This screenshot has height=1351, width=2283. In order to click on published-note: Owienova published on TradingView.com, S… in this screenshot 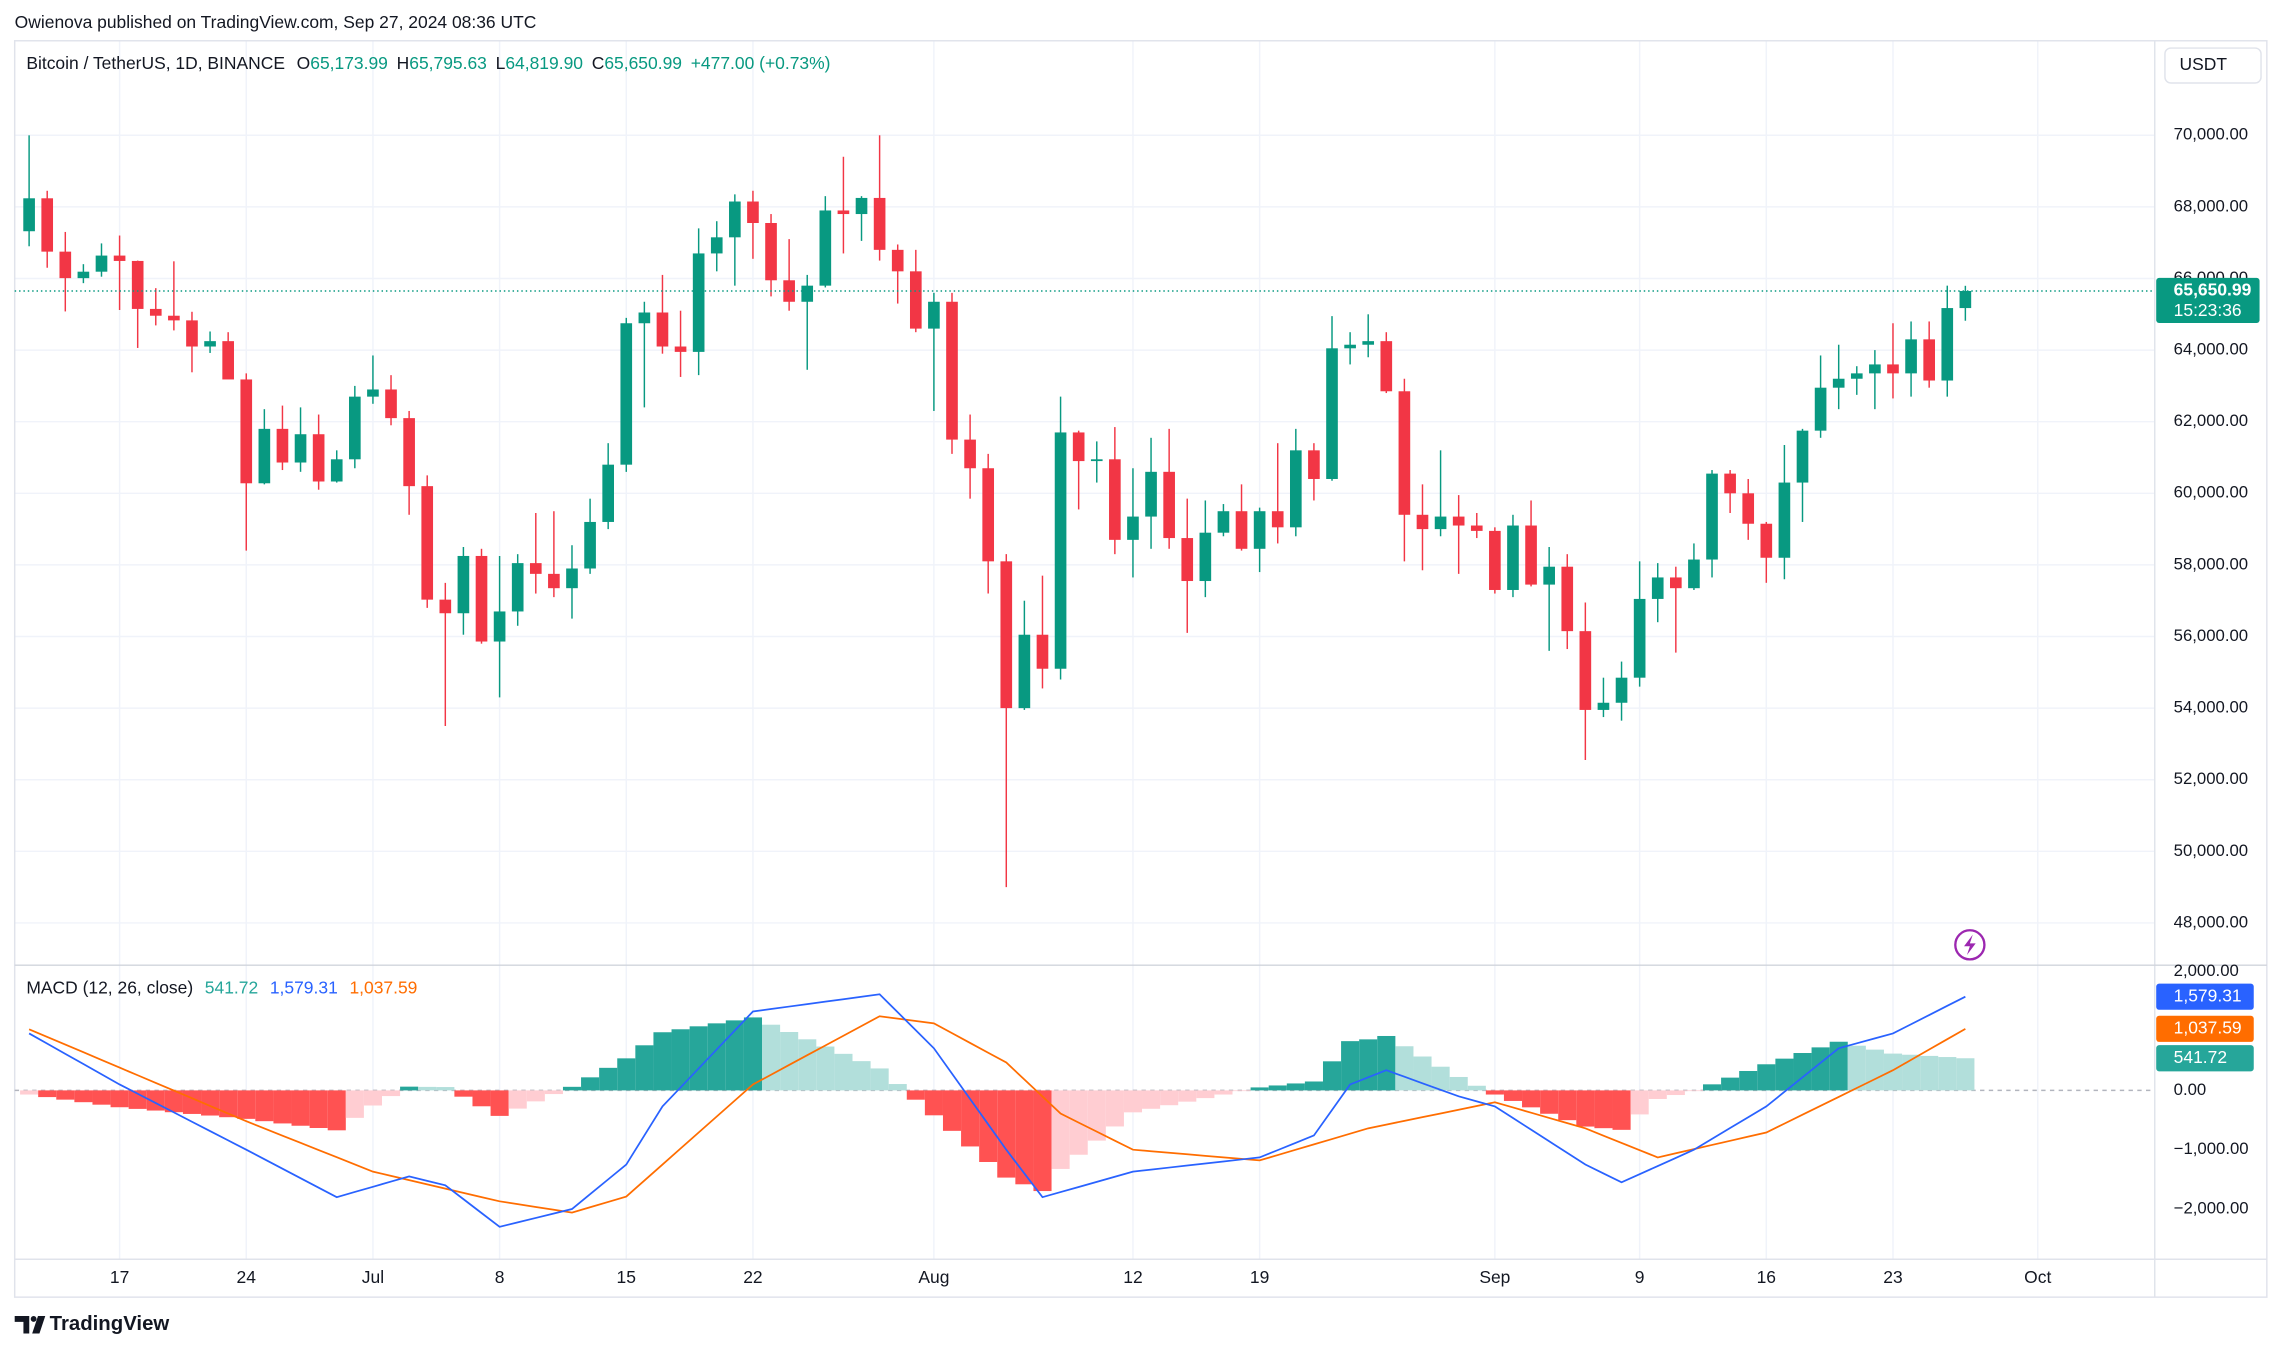, I will do `click(276, 22)`.